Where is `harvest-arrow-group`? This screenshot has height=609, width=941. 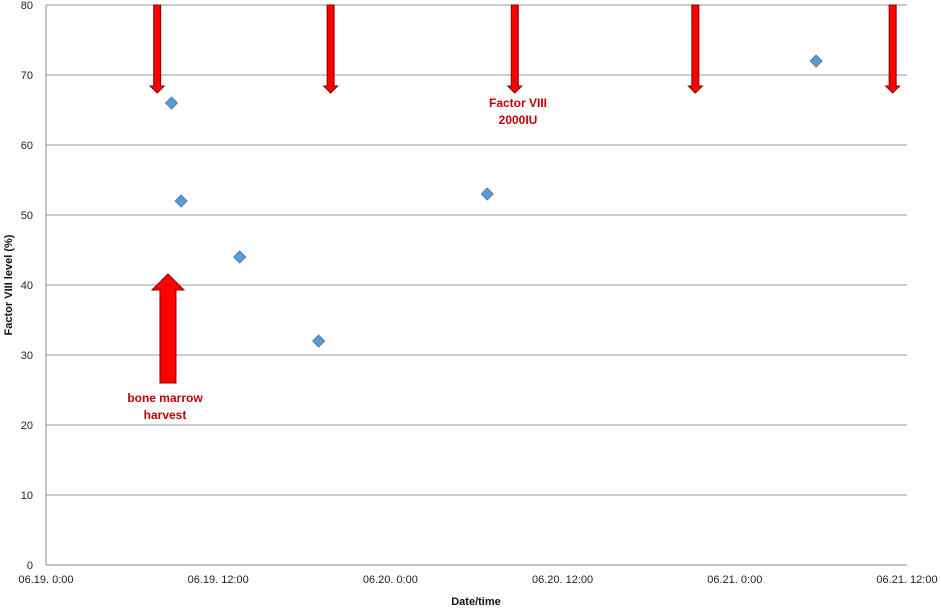
harvest-arrow-group is located at coordinates (168, 328).